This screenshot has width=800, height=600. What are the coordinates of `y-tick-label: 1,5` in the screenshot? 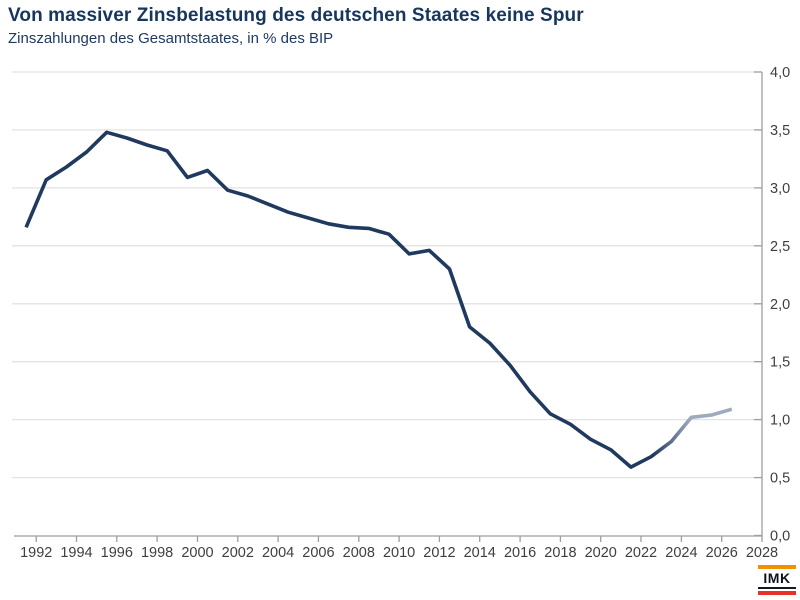 It's located at (780, 363).